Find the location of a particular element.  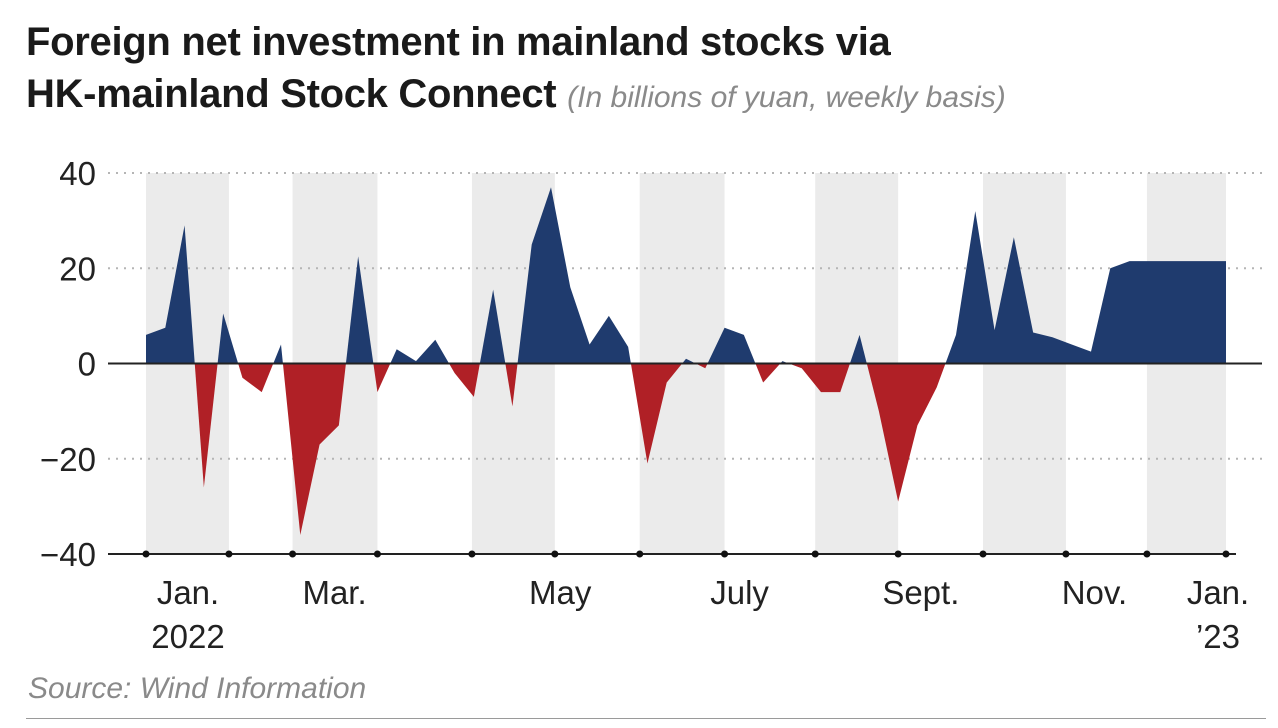

x-tick-year-label: 2022 is located at coordinates (187, 636).